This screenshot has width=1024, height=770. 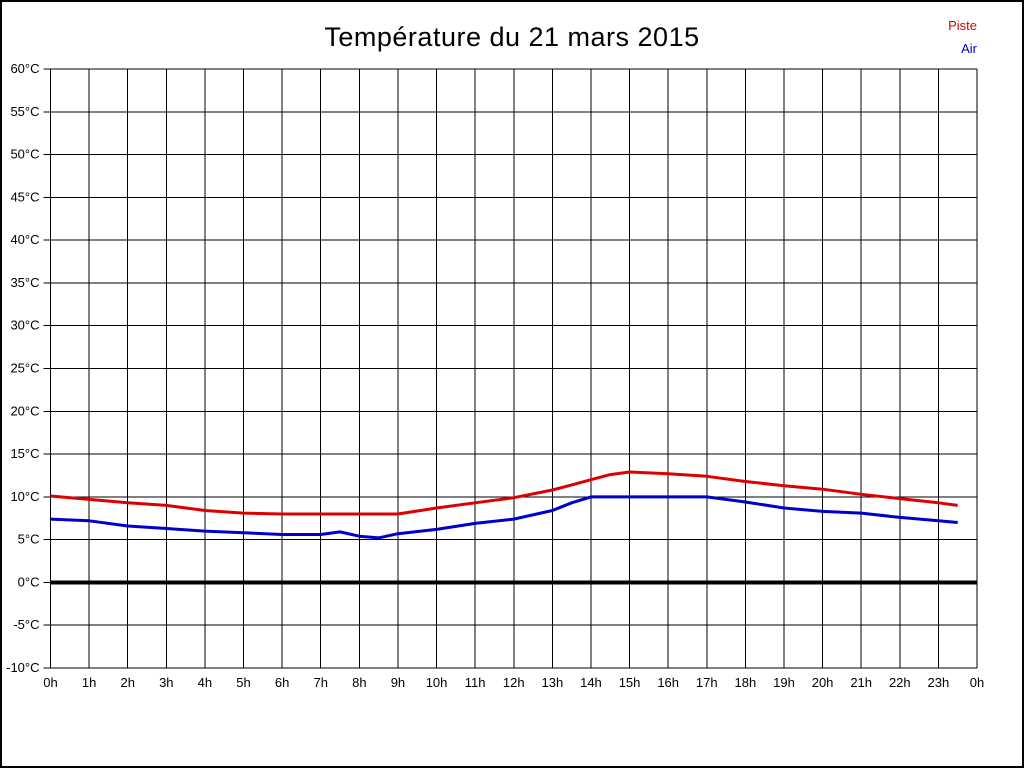 I want to click on legend-air-label: Air, so click(x=969, y=48).